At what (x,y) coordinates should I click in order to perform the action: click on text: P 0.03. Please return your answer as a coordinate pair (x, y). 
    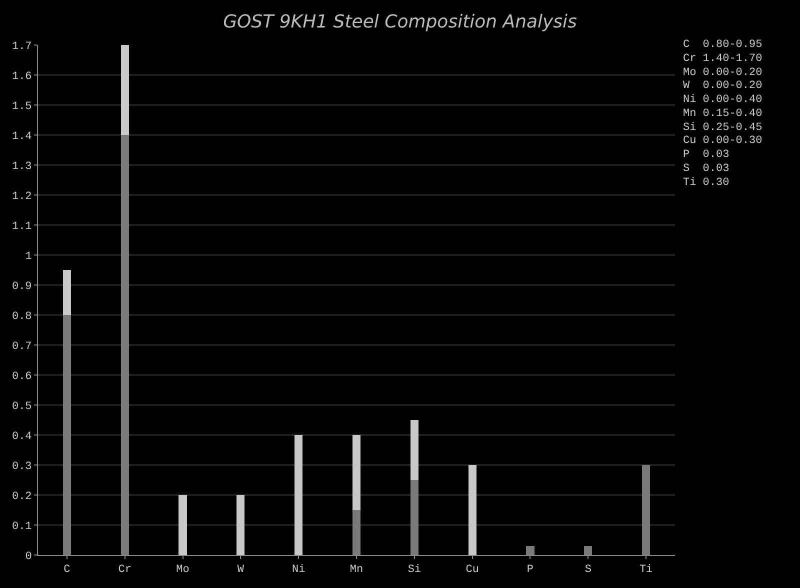
    Looking at the image, I should click on (706, 155).